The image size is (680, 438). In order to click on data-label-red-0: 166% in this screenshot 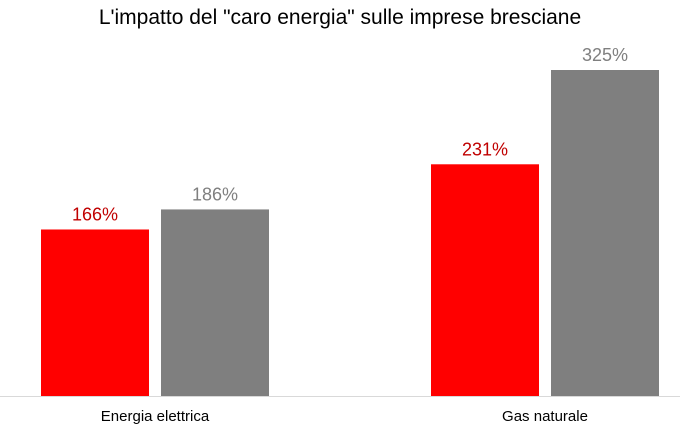, I will do `click(95, 214)`.